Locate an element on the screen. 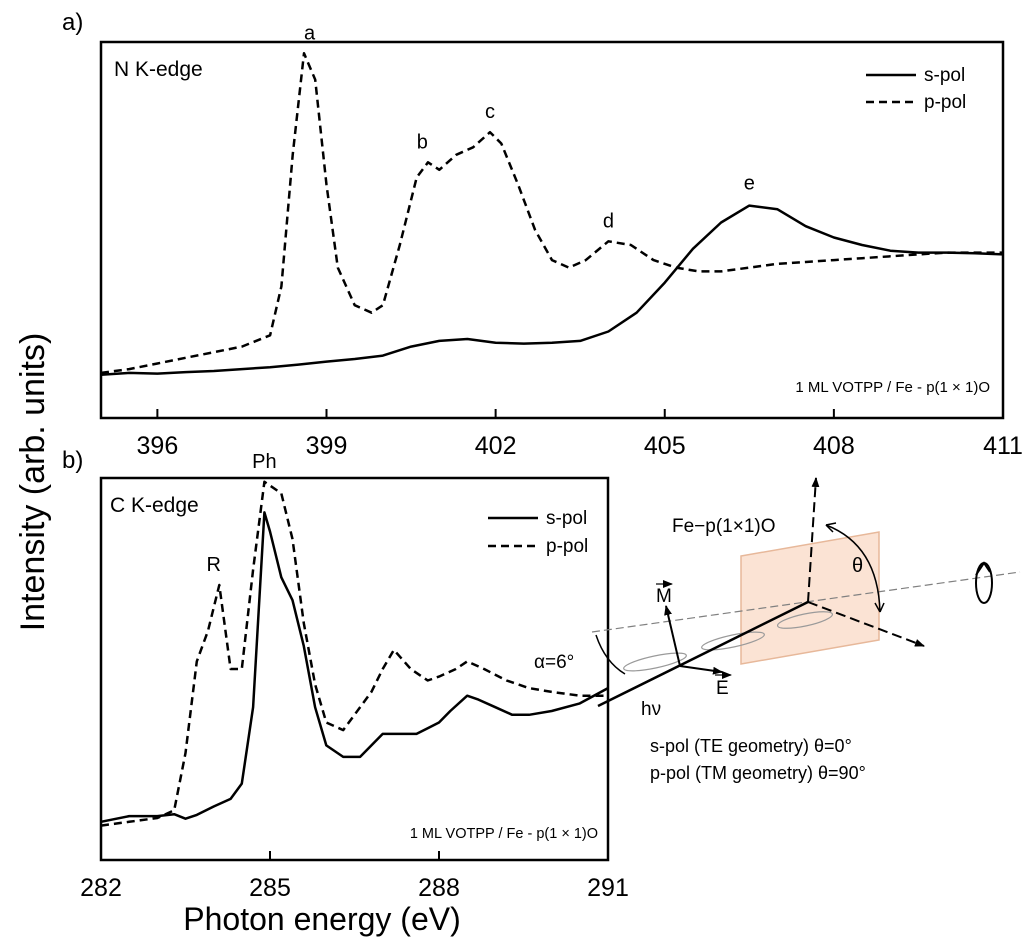 The image size is (1025, 938). panel-a-x-tick-label: 399 is located at coordinates (327, 446).